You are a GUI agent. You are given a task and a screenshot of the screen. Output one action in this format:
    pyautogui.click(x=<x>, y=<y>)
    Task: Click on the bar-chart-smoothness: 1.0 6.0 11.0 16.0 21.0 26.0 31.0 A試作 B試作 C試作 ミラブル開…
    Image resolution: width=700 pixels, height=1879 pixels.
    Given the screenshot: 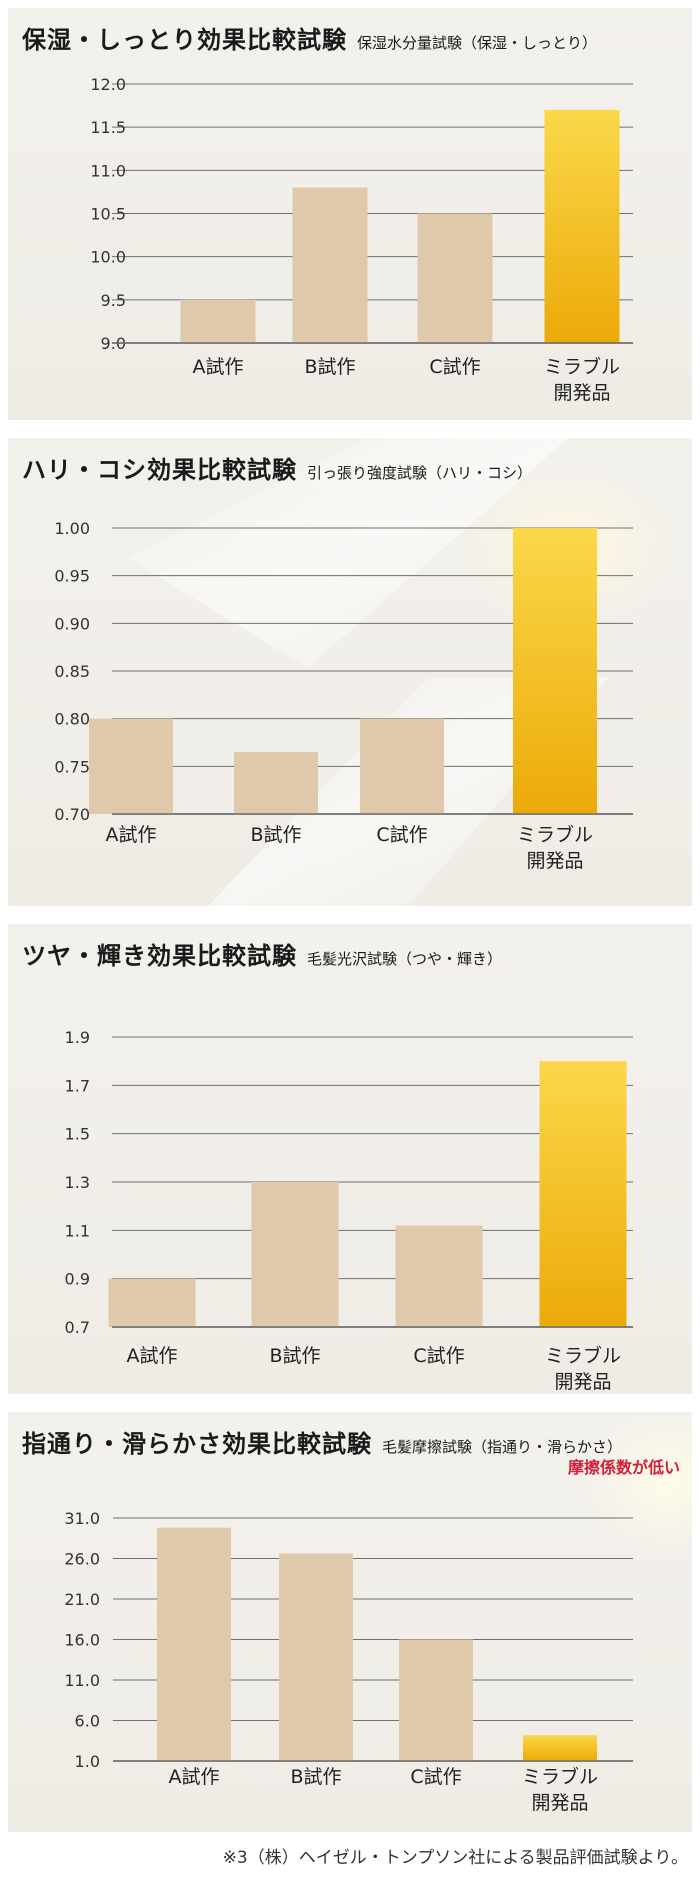 What is the action you would take?
    pyautogui.click(x=348, y=1661)
    